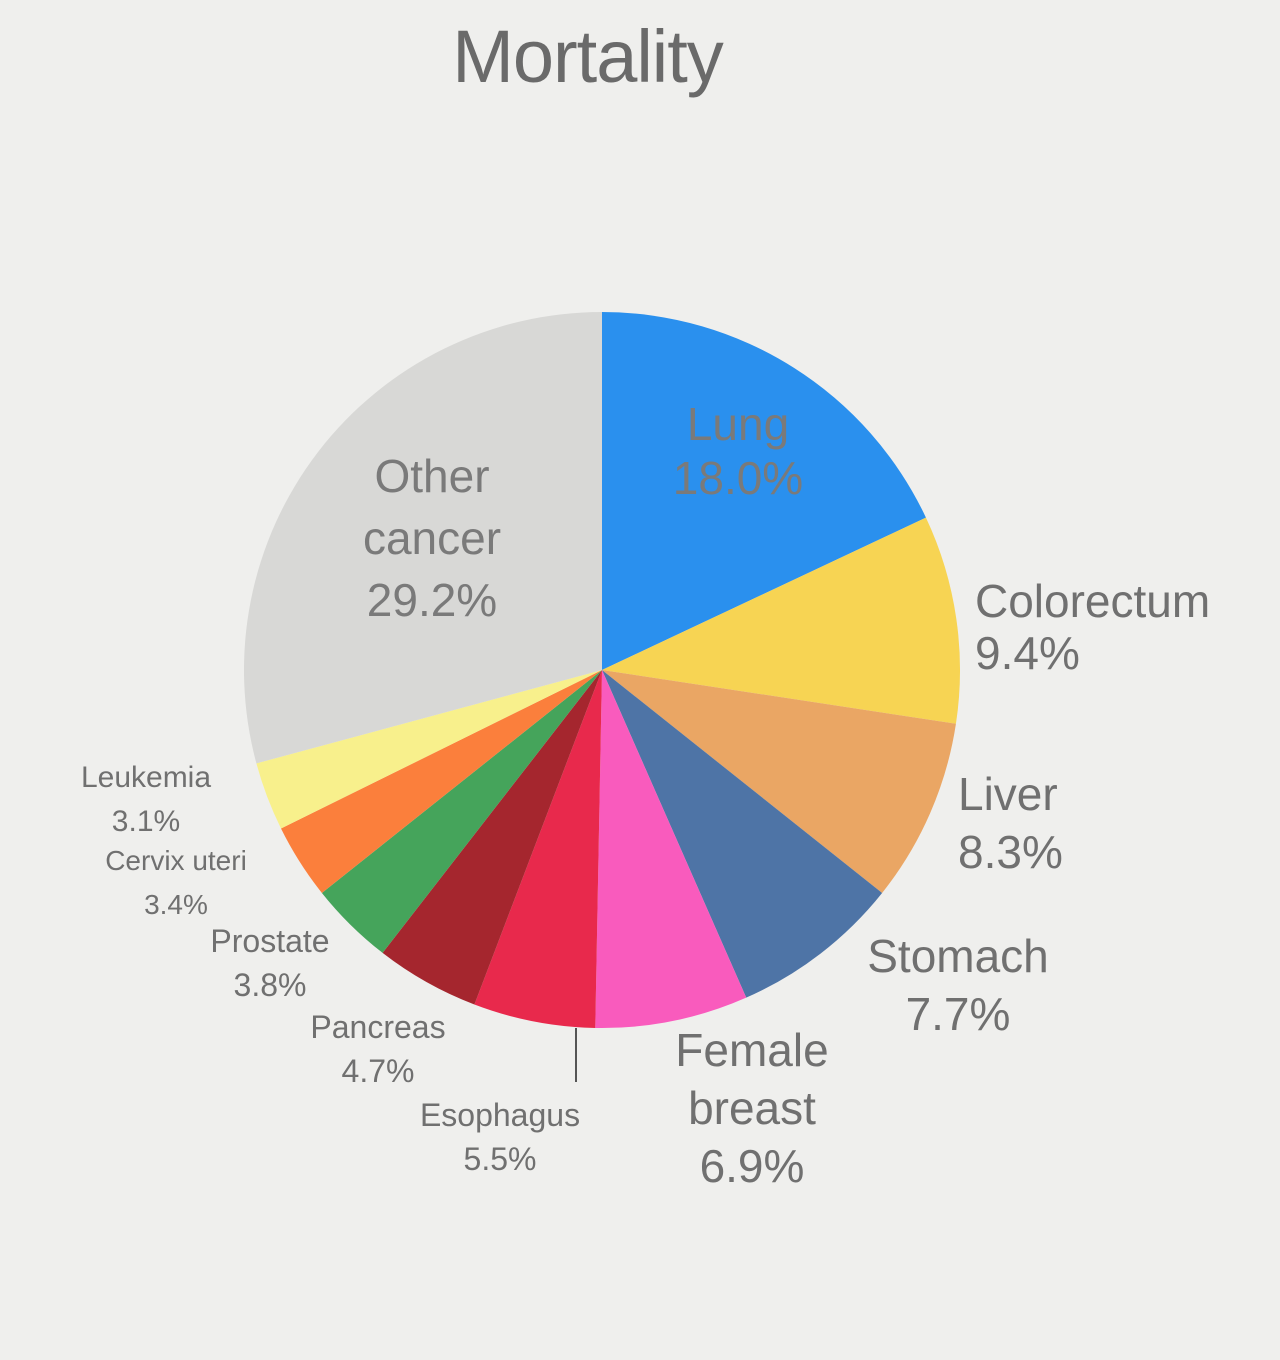  Describe the element at coordinates (588, 56) in the screenshot. I see `chart-title: Mortality` at that location.